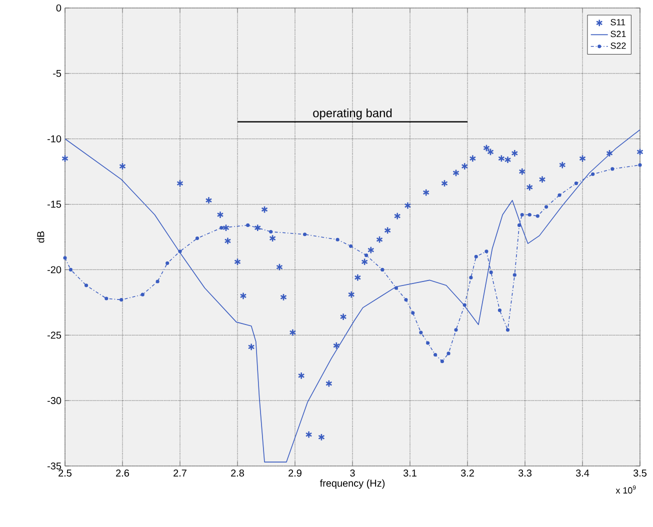 The width and height of the screenshot is (653, 527). I want to click on x-axis-title: frequency (Hz), so click(352, 484).